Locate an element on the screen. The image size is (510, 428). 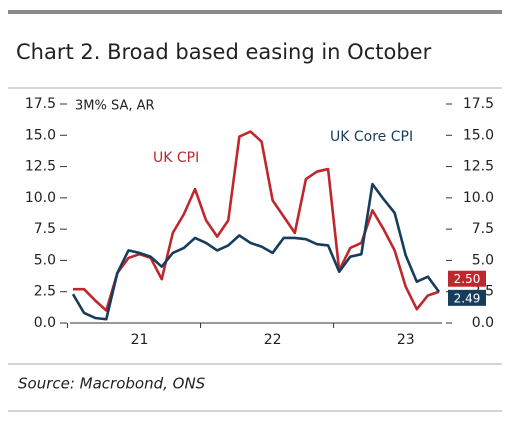
y-tick-label: 10.0 is located at coordinates (40, 198).